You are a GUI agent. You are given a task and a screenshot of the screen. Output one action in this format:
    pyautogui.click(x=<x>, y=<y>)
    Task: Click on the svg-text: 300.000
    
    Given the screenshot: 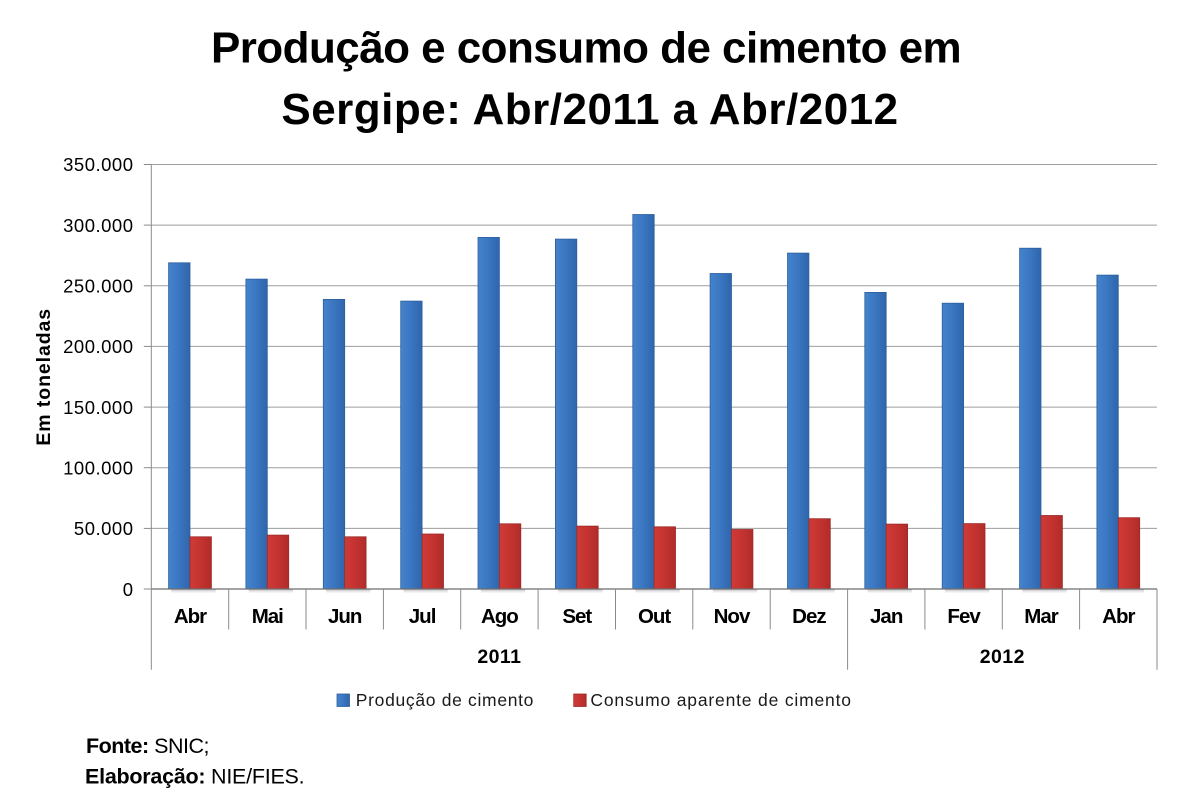 What is the action you would take?
    pyautogui.click(x=98, y=225)
    